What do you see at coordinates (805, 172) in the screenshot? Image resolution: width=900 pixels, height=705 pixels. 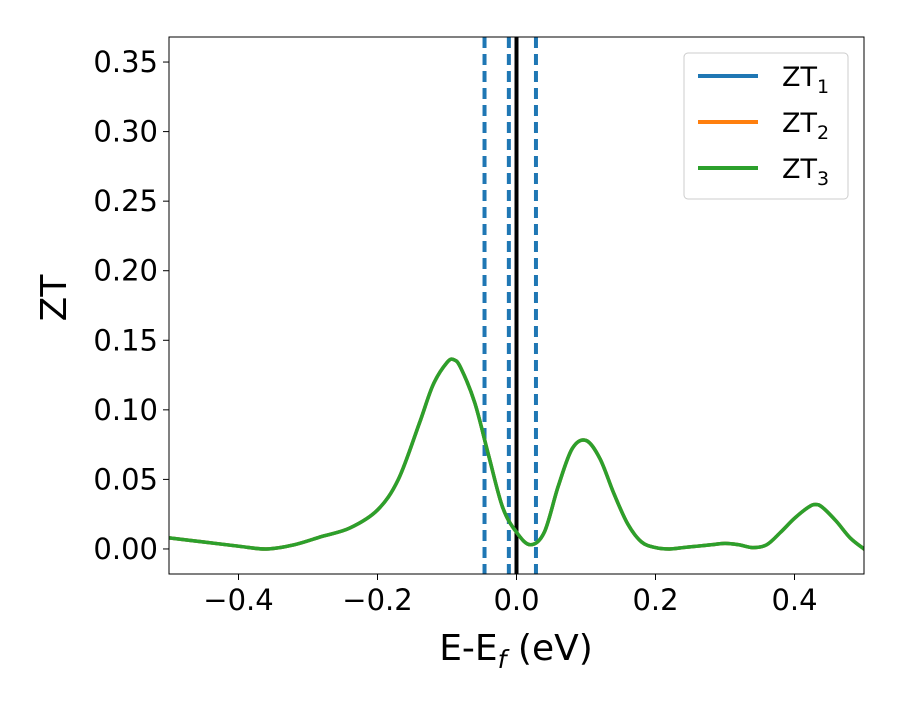 I see `legend-label: ZT3` at bounding box center [805, 172].